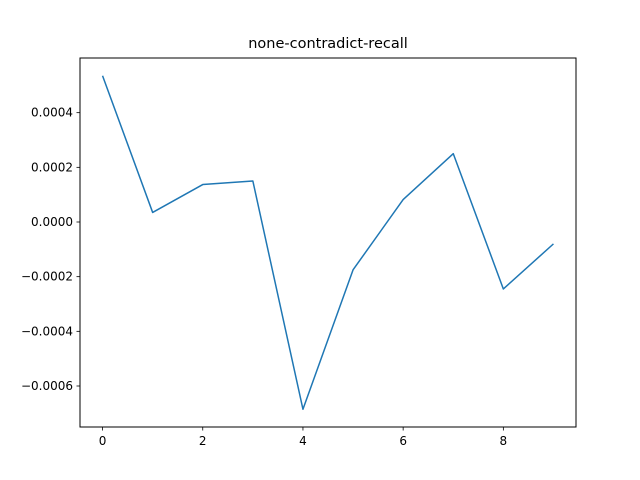 Image resolution: width=640 pixels, height=480 pixels. Describe the element at coordinates (47, 331) in the screenshot. I see `y-tick-label: −0.0004` at that location.